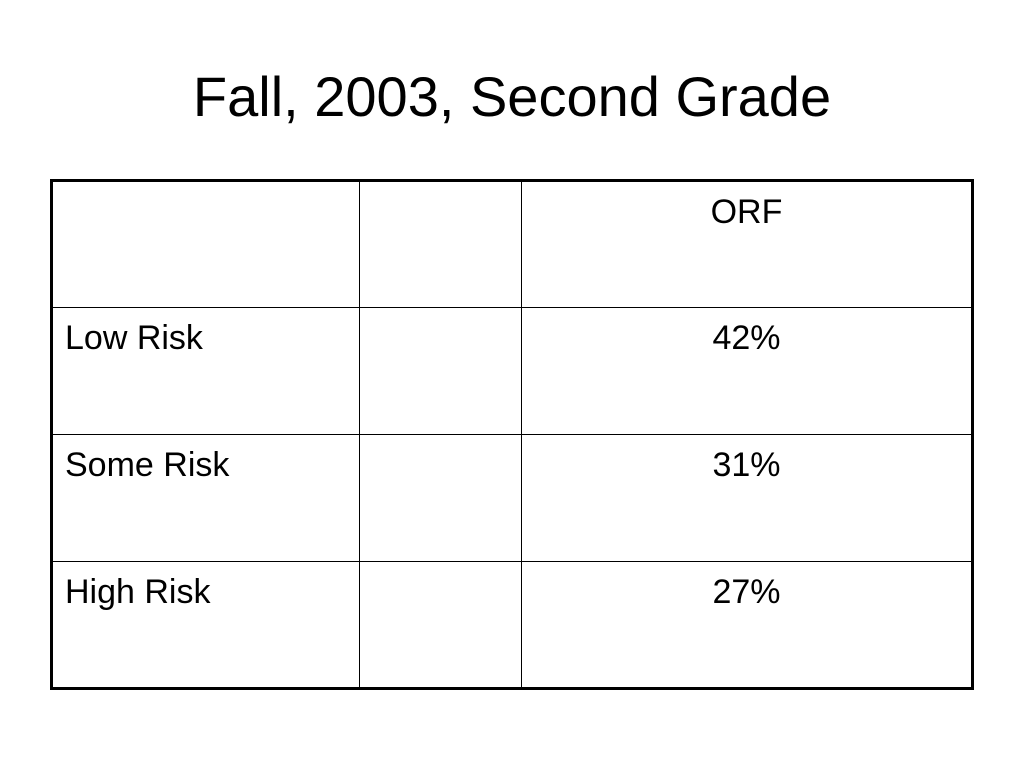  What do you see at coordinates (747, 371) in the screenshot?
I see `row-value: 42%` at bounding box center [747, 371].